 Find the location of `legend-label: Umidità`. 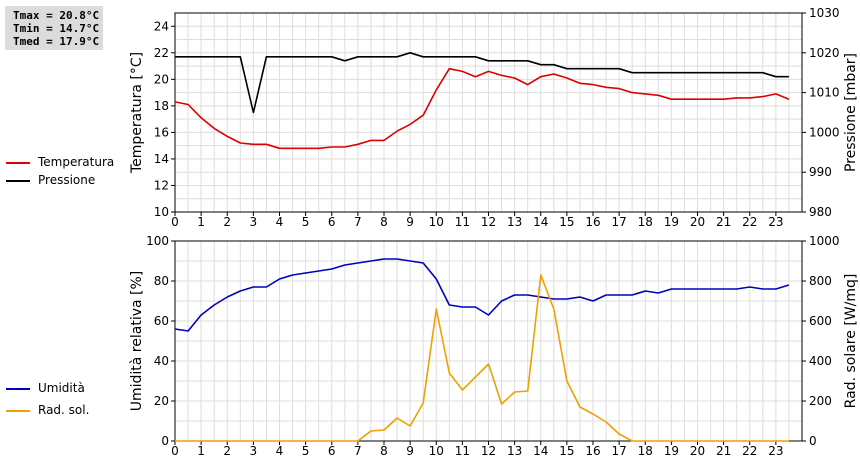

legend-label: Umidità is located at coordinates (61, 388).